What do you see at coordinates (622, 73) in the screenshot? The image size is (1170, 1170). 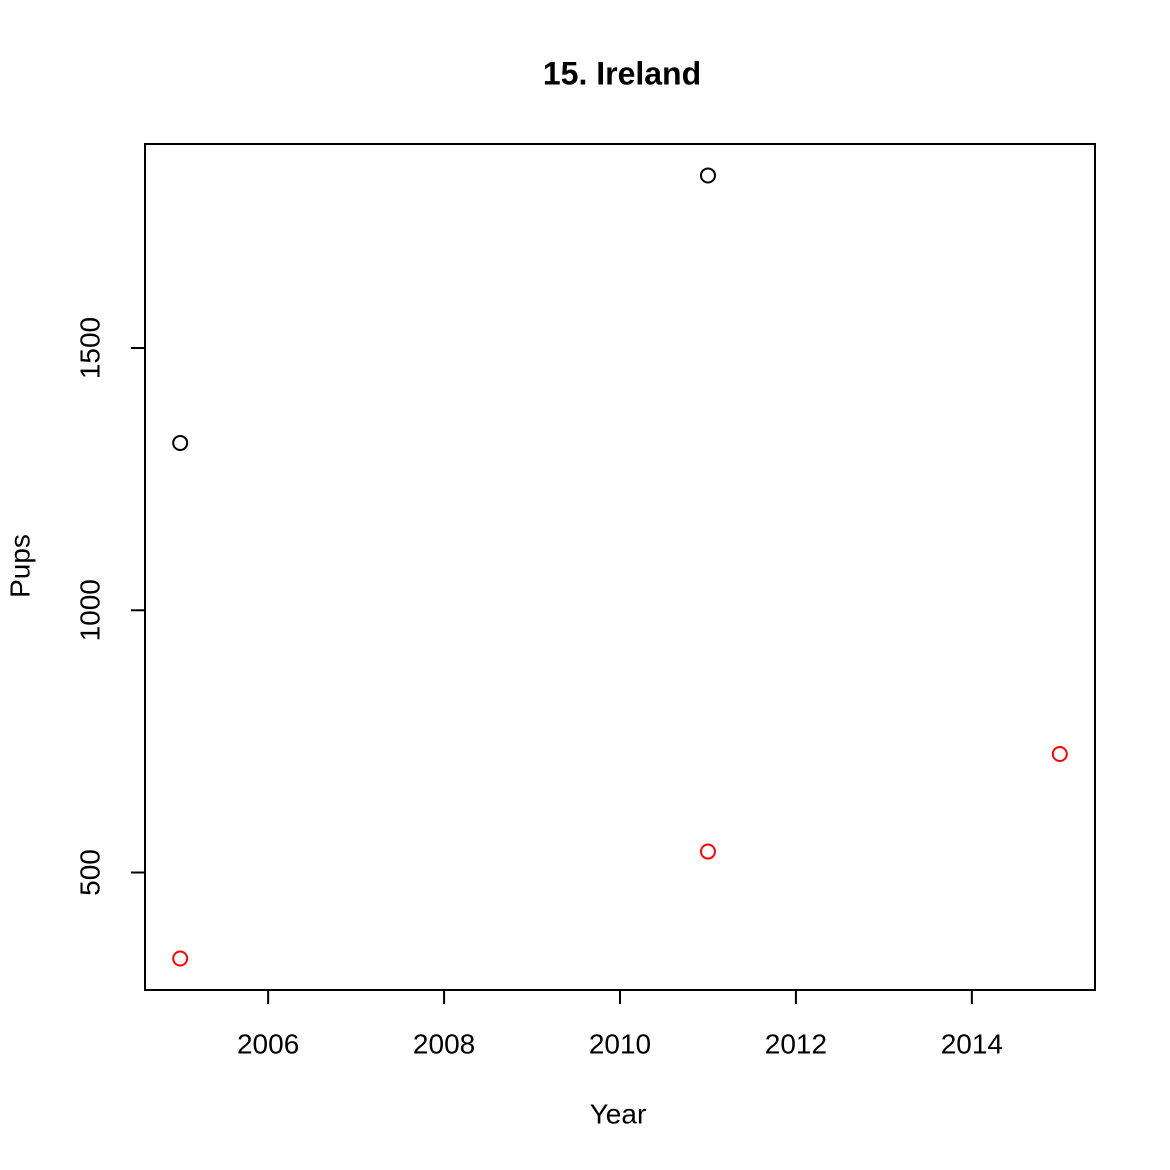 I see `chart-title: 15. Ireland` at bounding box center [622, 73].